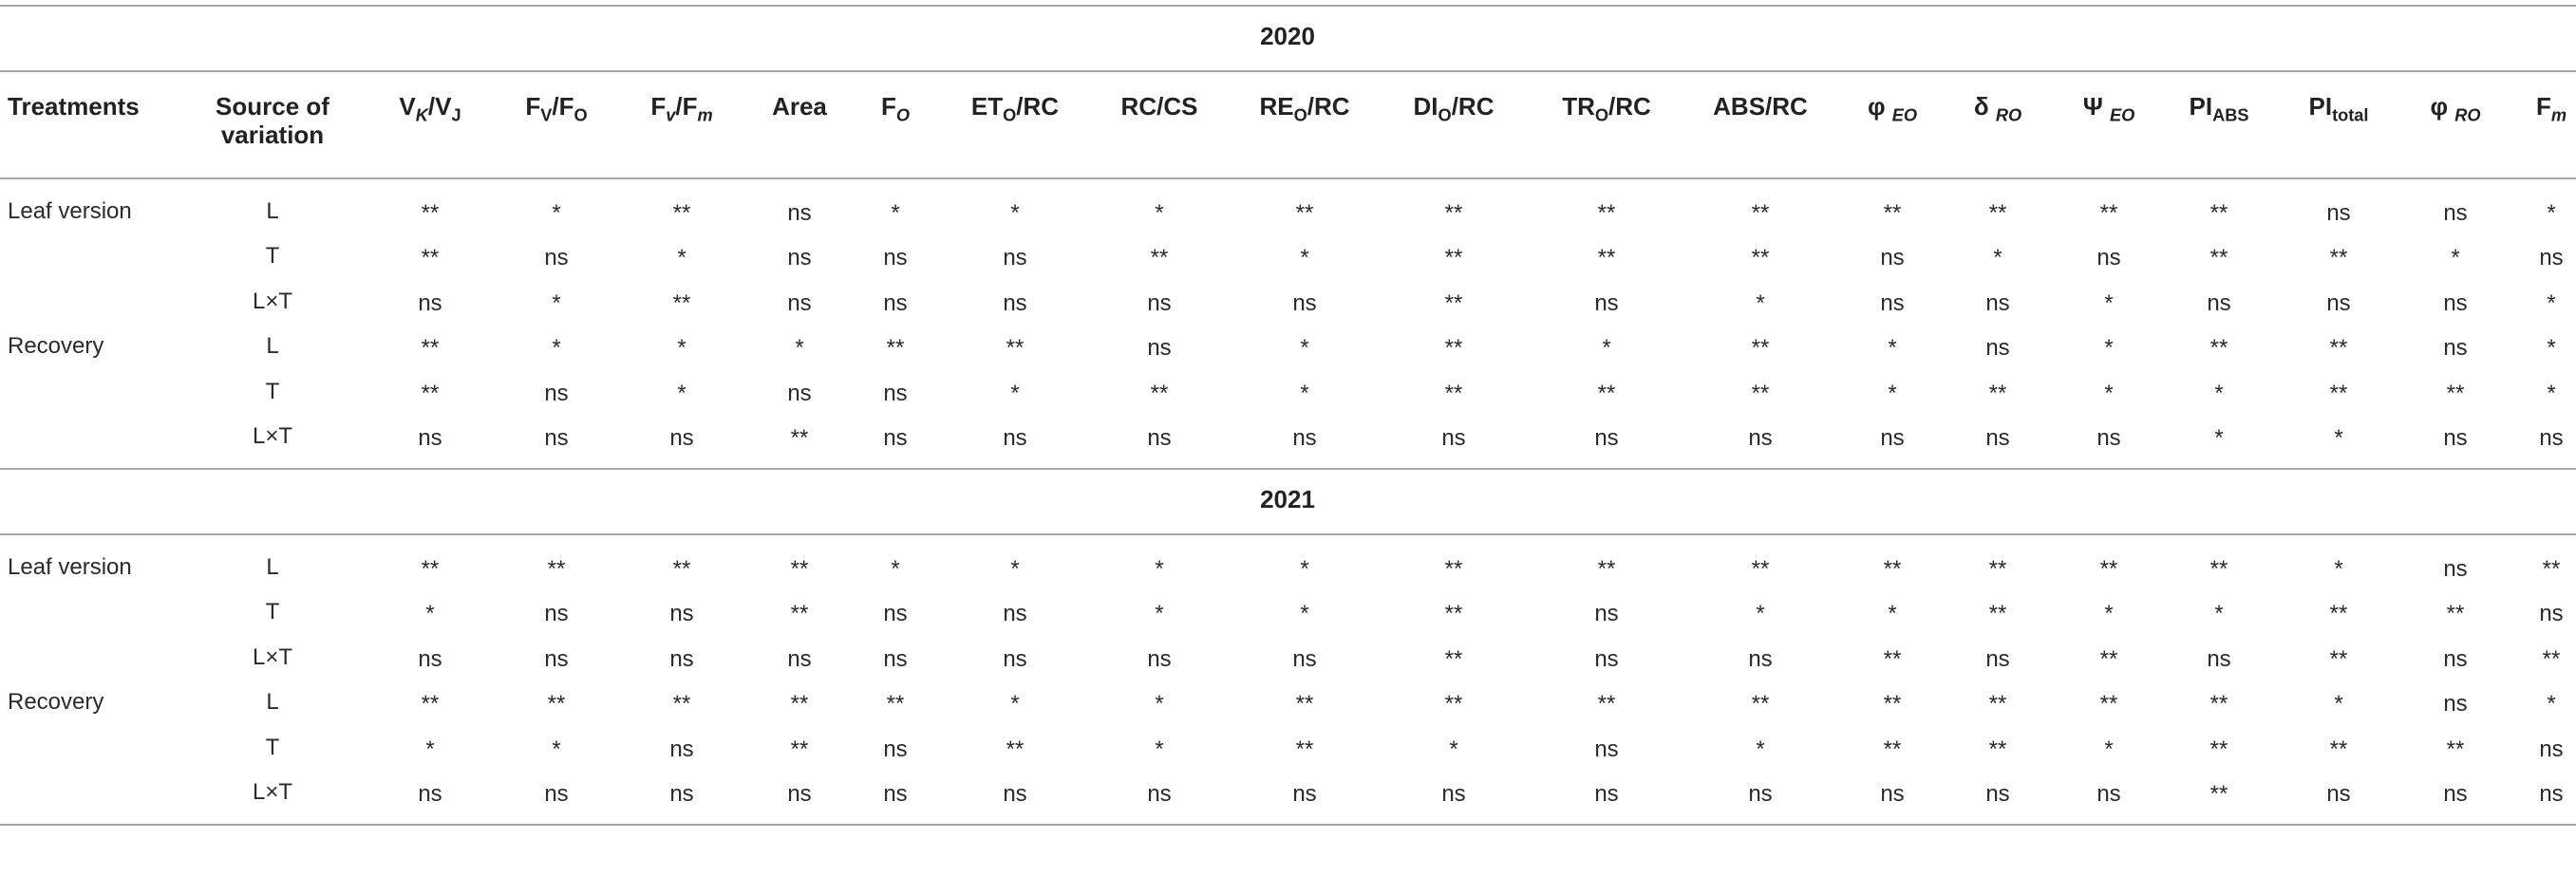 The image size is (2576, 876). Describe the element at coordinates (2338, 107) in the screenshot. I see `column-header: PItotal` at that location.